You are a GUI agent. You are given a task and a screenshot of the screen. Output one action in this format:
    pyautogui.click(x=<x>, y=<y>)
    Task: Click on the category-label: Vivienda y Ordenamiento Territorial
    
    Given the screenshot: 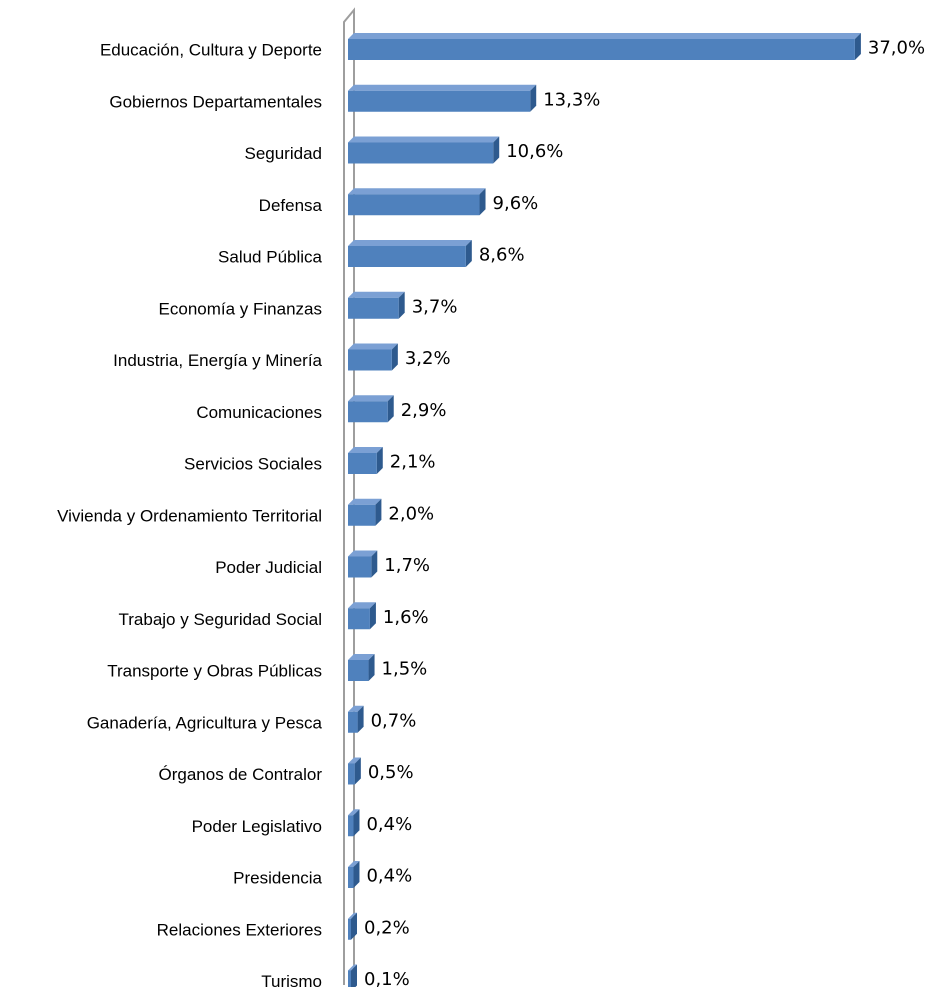 What is the action you would take?
    pyautogui.click(x=189, y=515)
    